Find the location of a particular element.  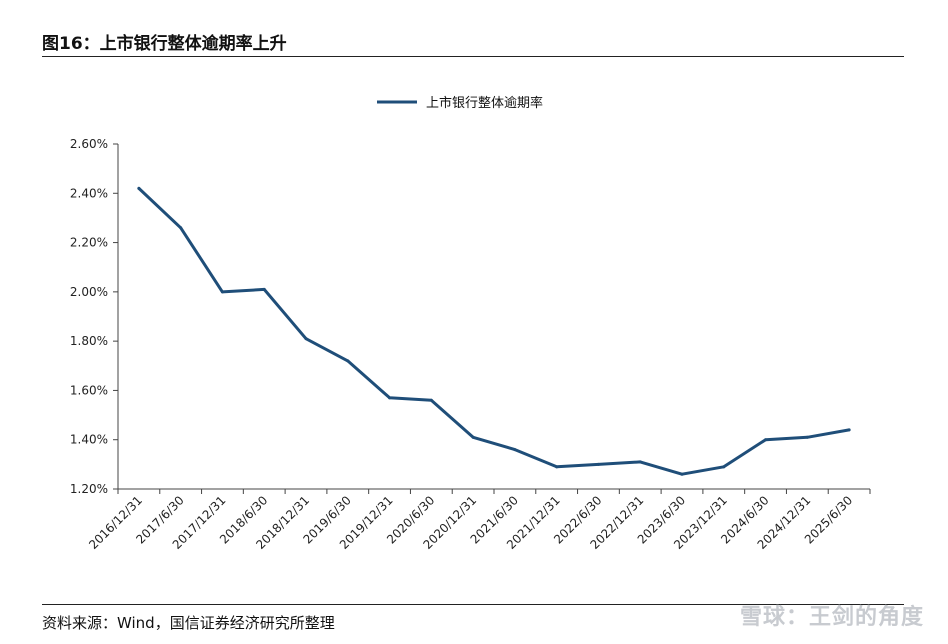

legend: 上市银行整体逾期率 is located at coordinates (460, 103).